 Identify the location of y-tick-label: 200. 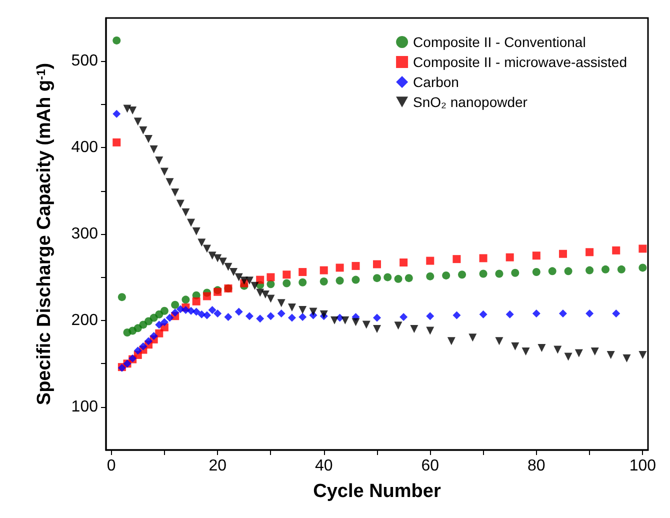
(84, 320).